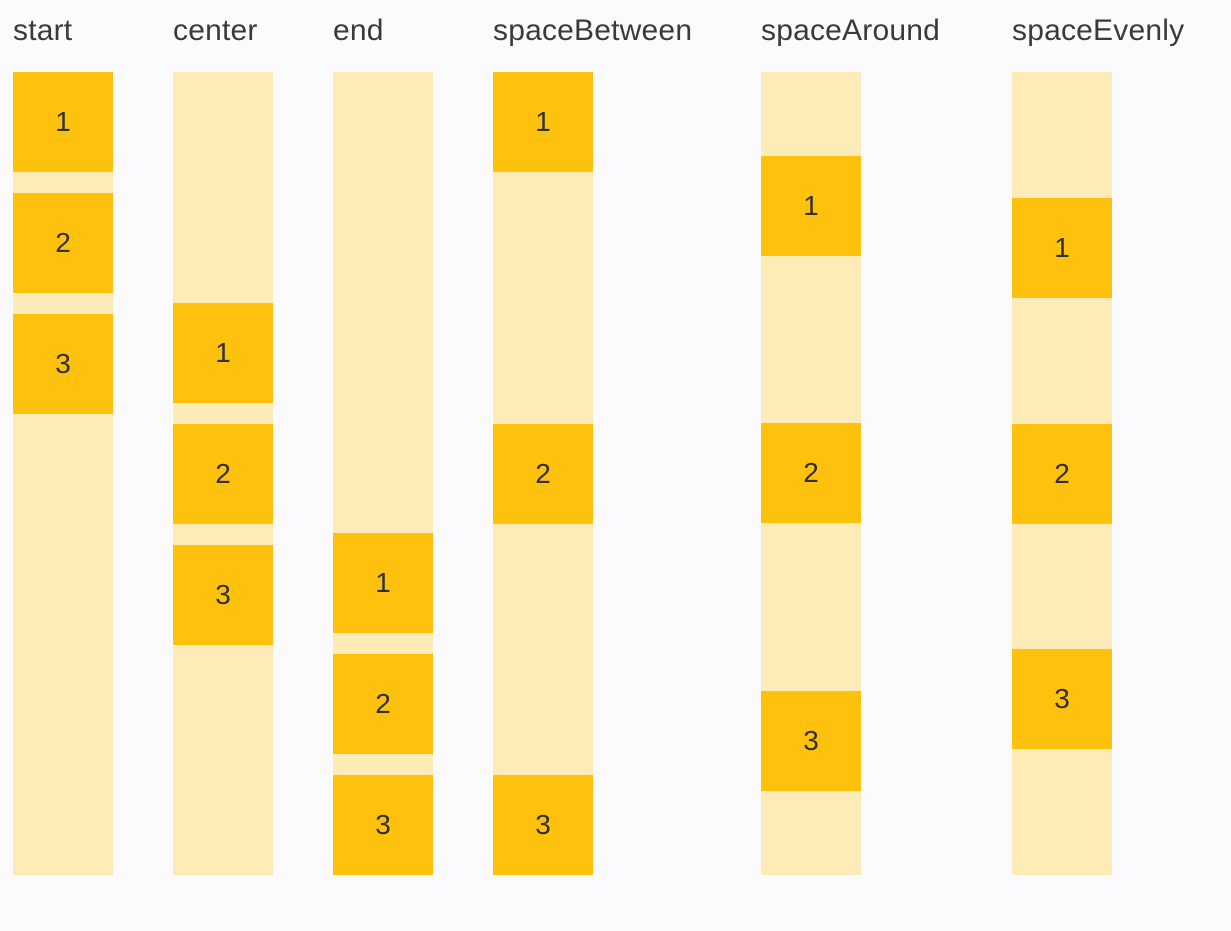 Image resolution: width=1231 pixels, height=931 pixels. I want to click on column-start: start 1 2 3, so click(63, 442).